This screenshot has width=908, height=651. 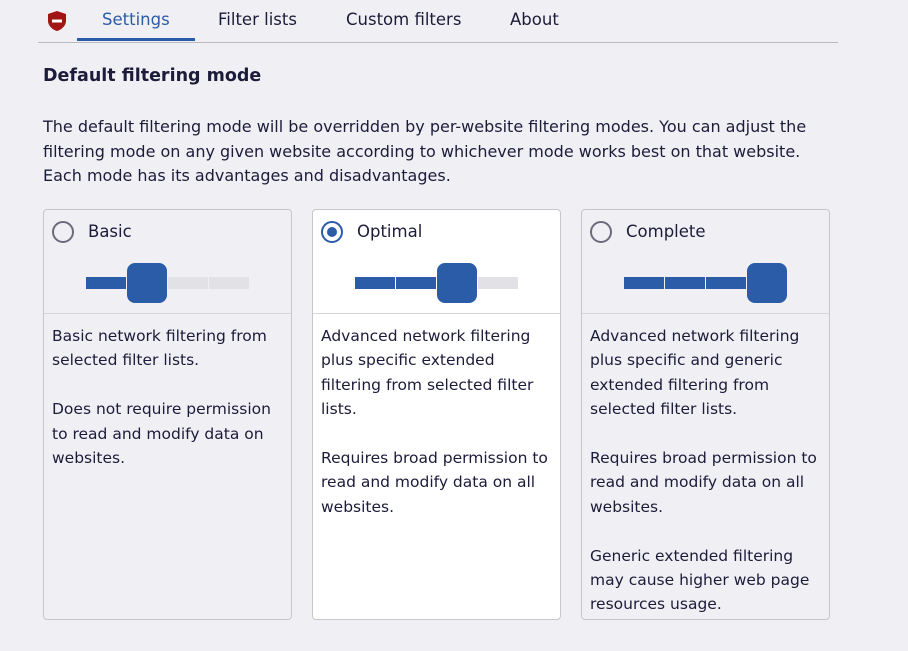 I want to click on tab-about: About, so click(x=534, y=19).